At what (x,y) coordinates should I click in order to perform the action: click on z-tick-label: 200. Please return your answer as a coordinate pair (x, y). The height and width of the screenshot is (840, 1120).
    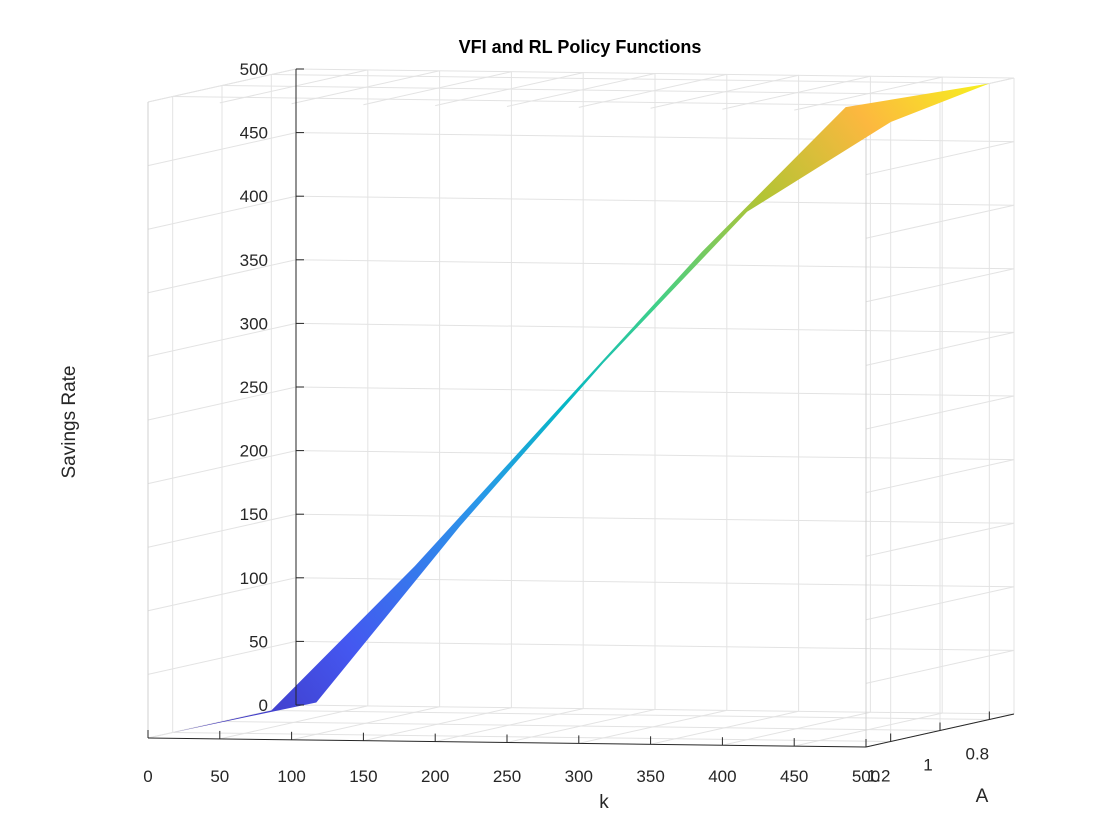
    Looking at the image, I should click on (254, 451).